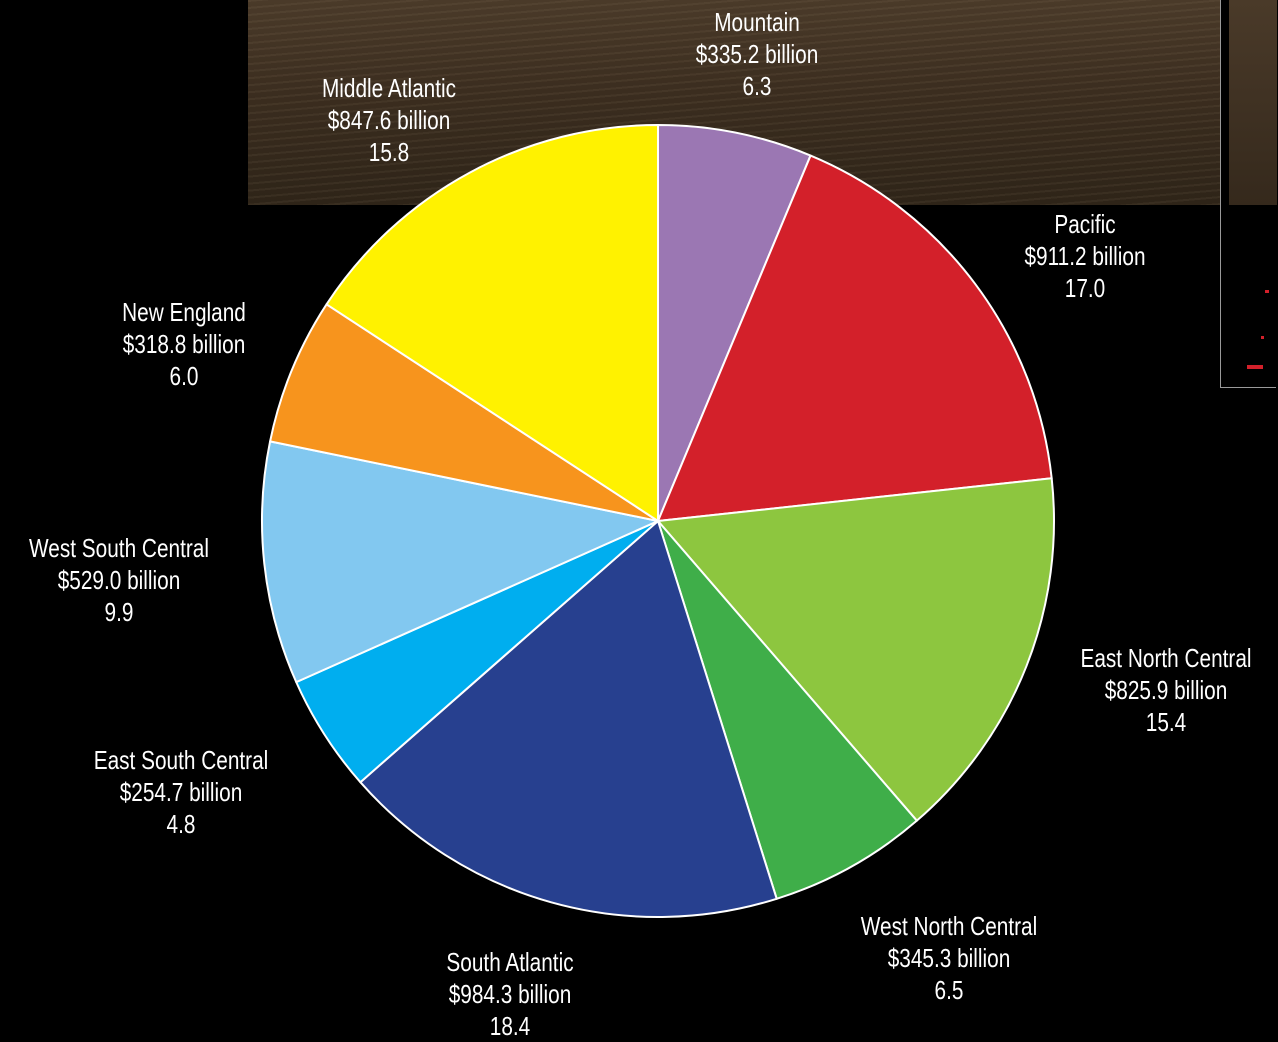 The height and width of the screenshot is (1042, 1278). I want to click on label-amount: $318.8 billion, so click(184, 344).